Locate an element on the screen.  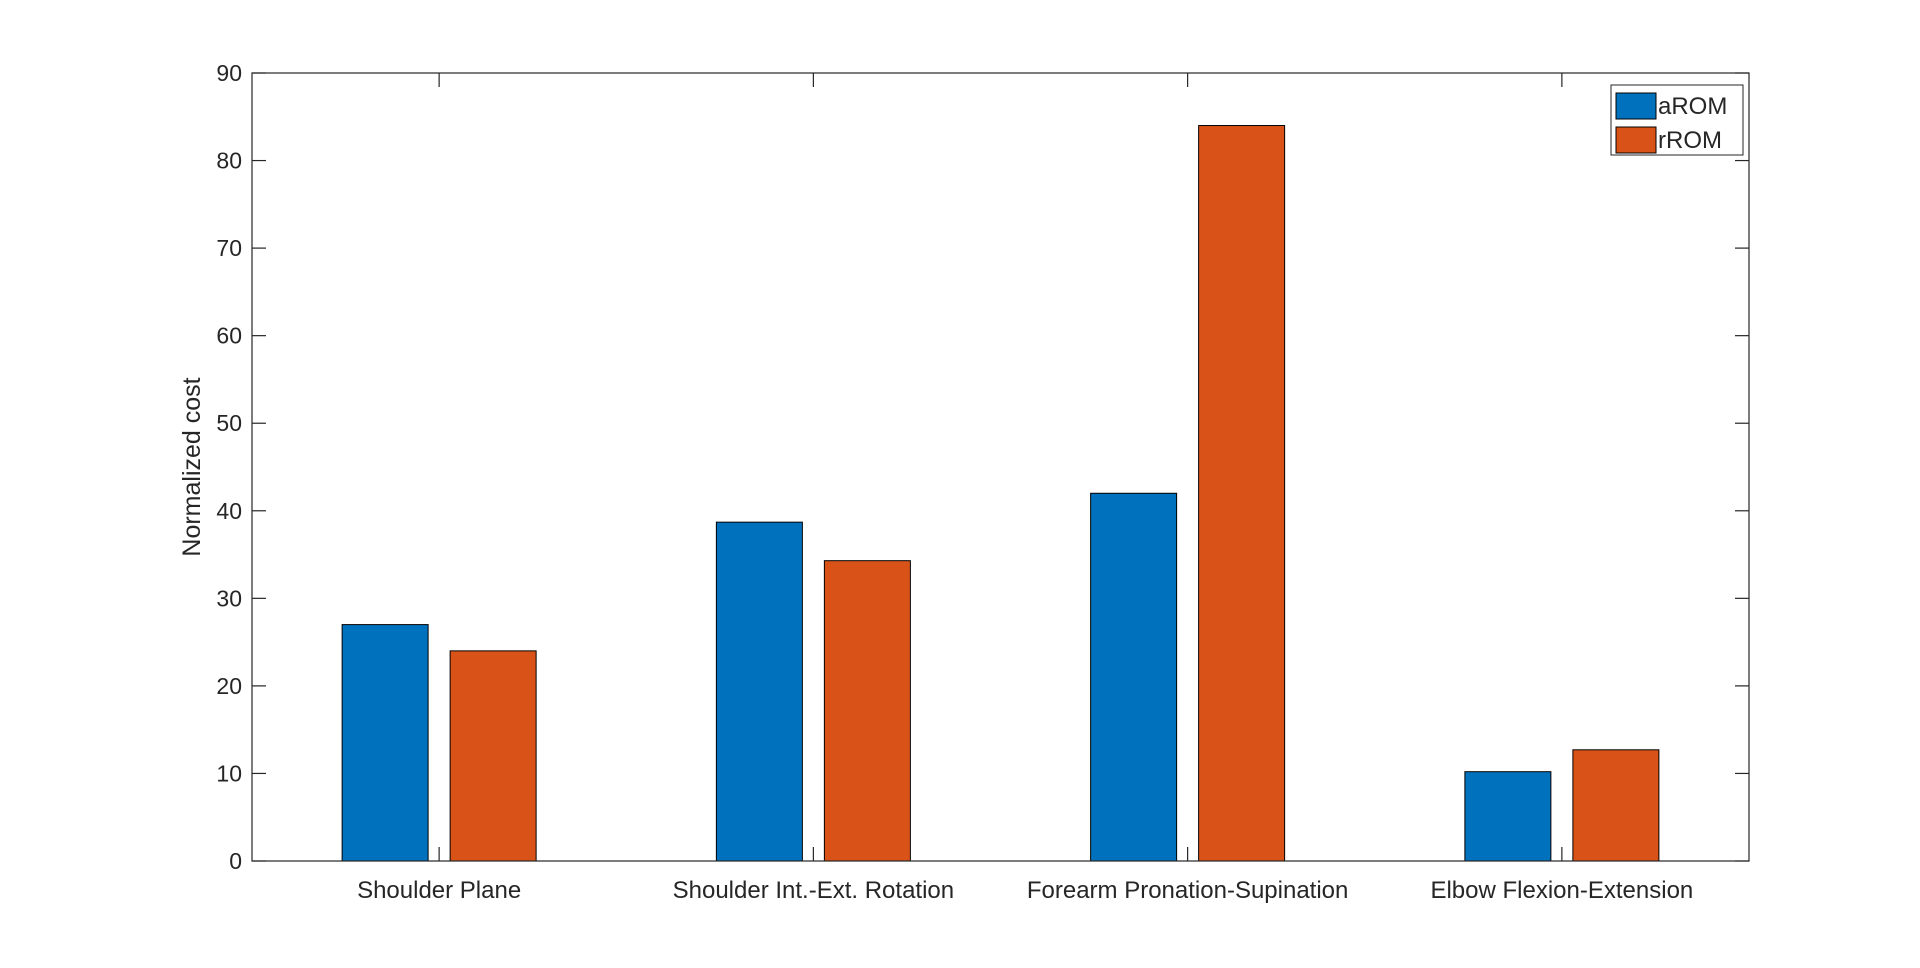
legend-swatch-rrom is located at coordinates (1636, 140).